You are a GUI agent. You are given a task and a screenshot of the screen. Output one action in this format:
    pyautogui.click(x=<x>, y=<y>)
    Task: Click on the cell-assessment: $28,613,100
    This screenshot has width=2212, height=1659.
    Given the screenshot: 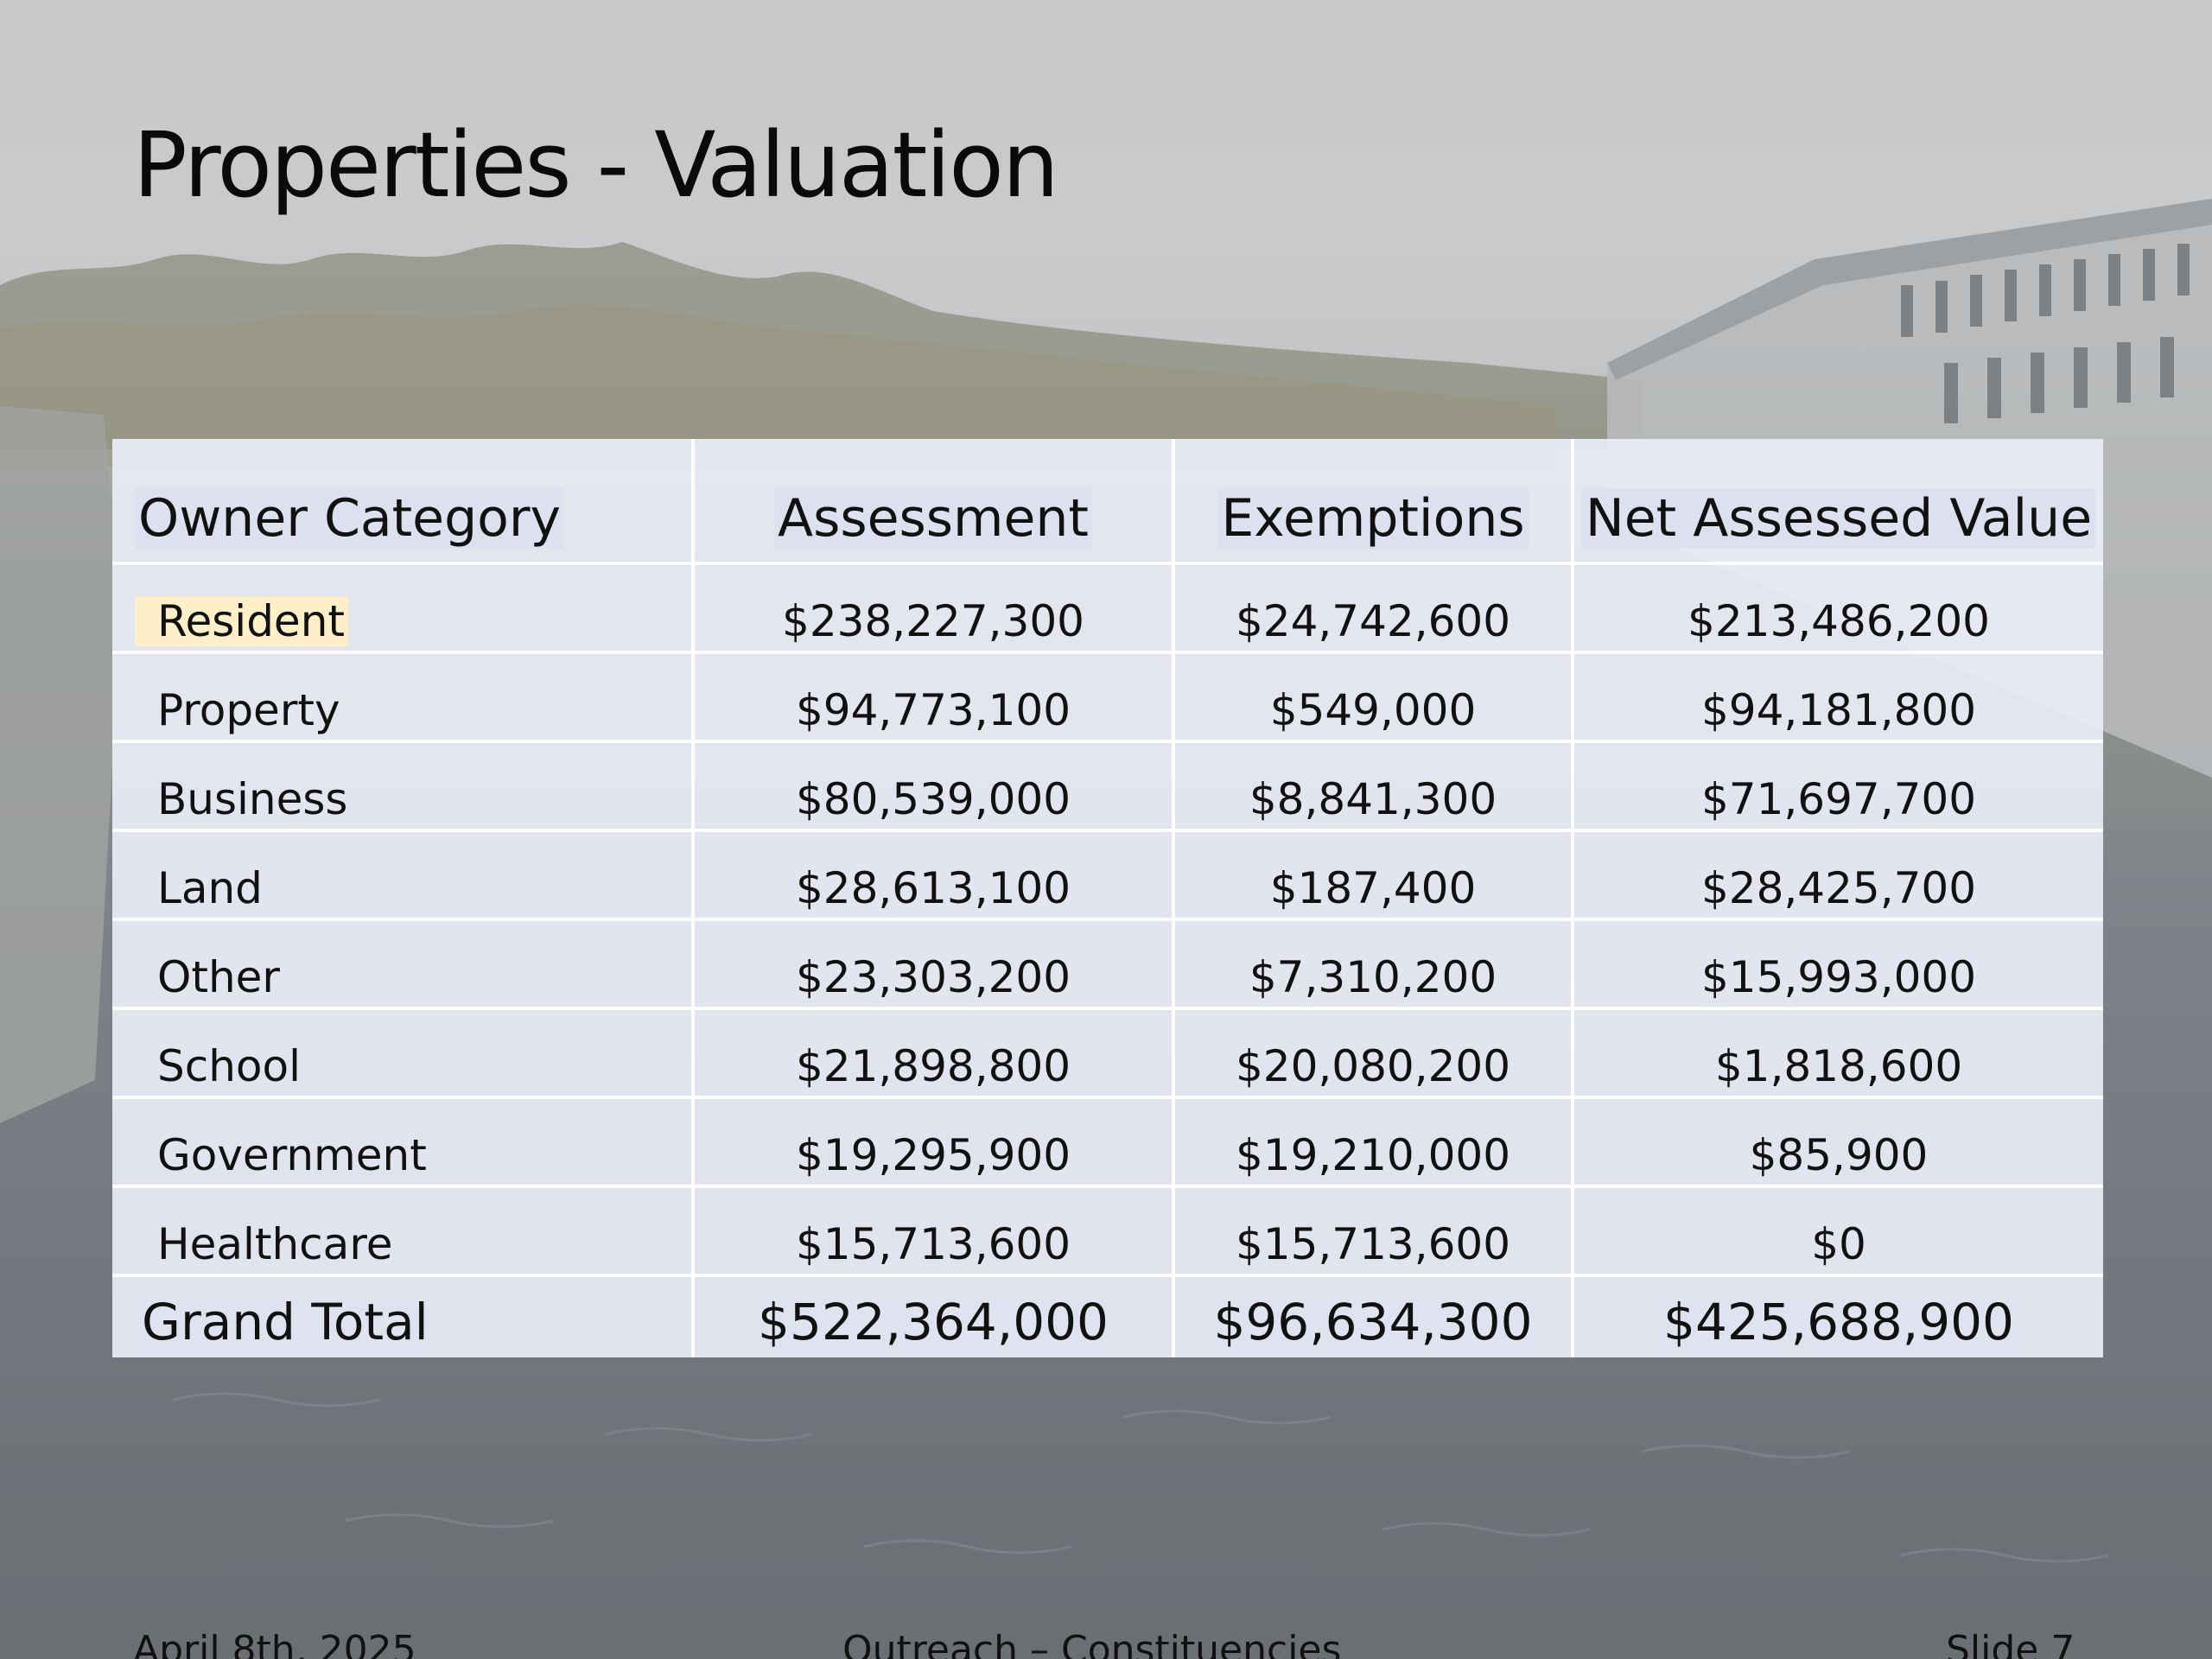 What is the action you would take?
    pyautogui.click(x=933, y=888)
    